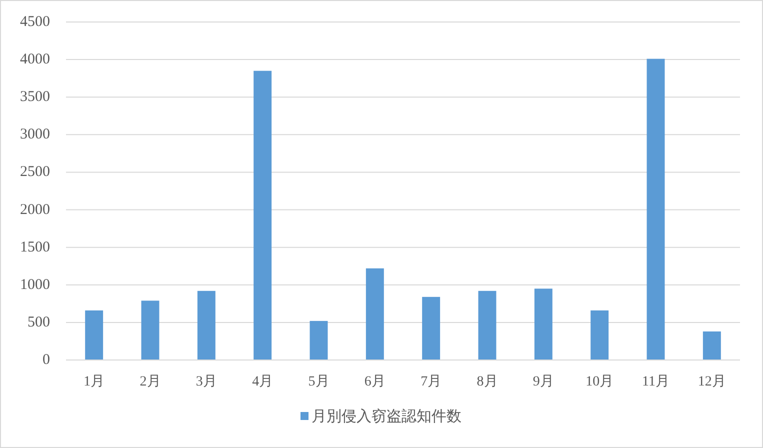 The height and width of the screenshot is (448, 763). What do you see at coordinates (263, 382) in the screenshot?
I see `x-tick-label: 4月` at bounding box center [263, 382].